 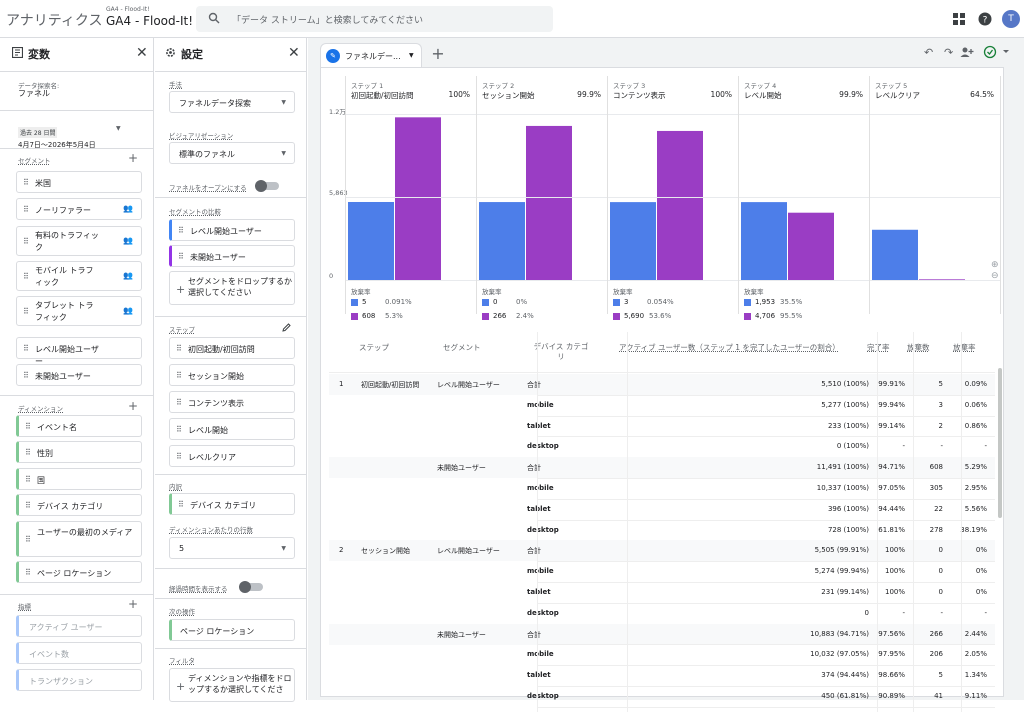 I want to click on share-user-icon, so click(x=967, y=52).